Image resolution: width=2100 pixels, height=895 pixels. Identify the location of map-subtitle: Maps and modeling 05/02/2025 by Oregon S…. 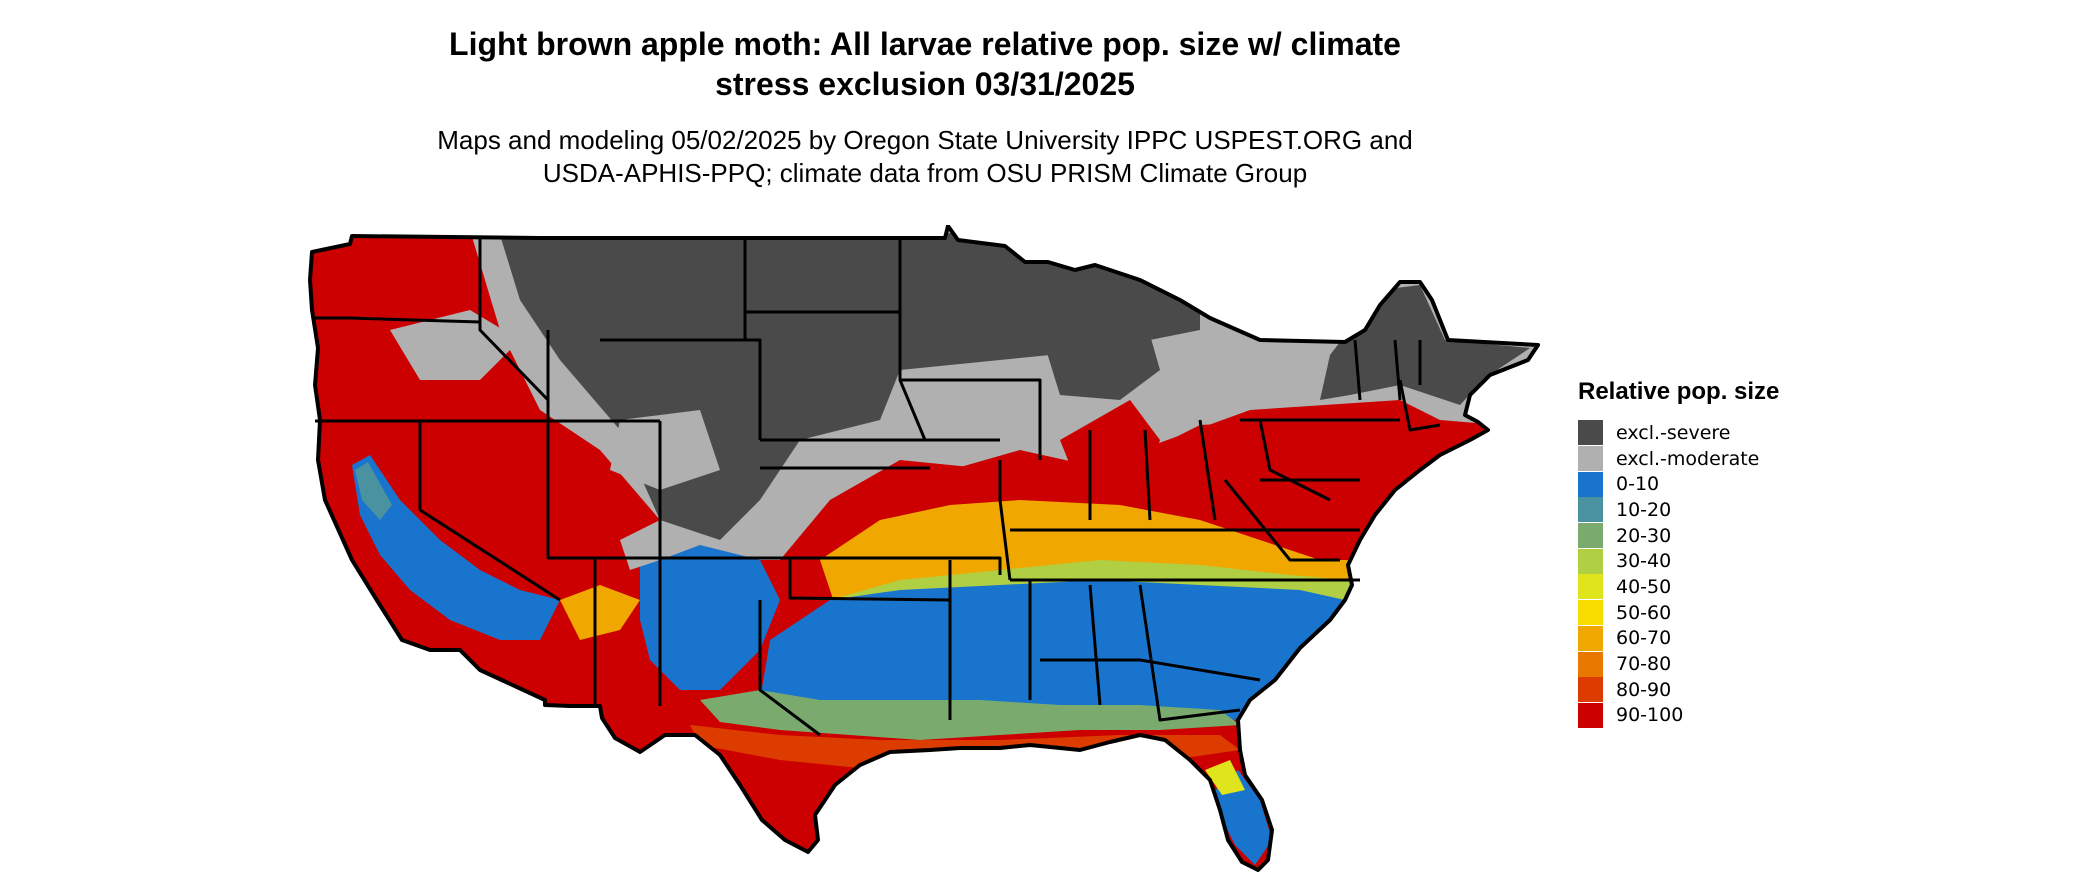
(925, 157).